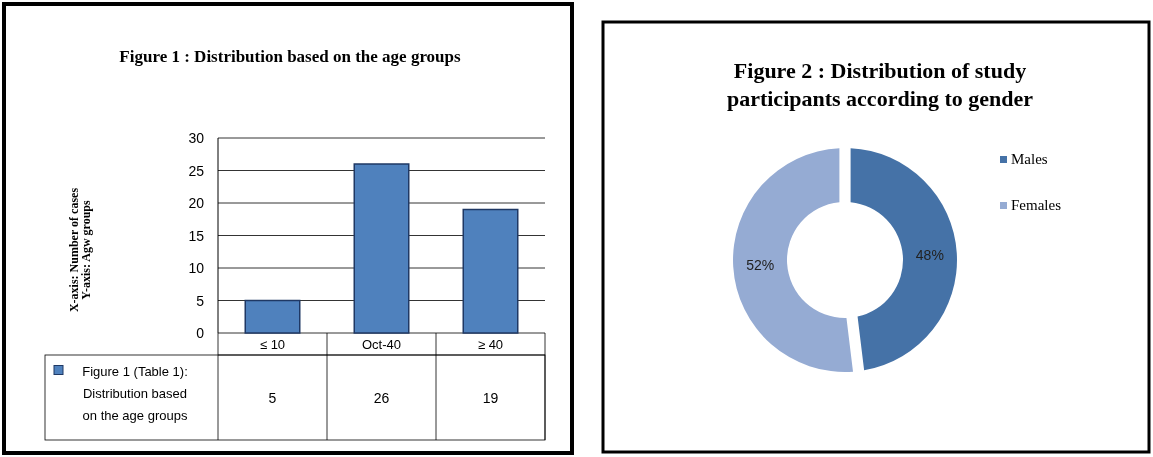 This screenshot has height=457, width=1153. Describe the element at coordinates (490, 397) in the screenshot. I see `data-label: 19` at that location.